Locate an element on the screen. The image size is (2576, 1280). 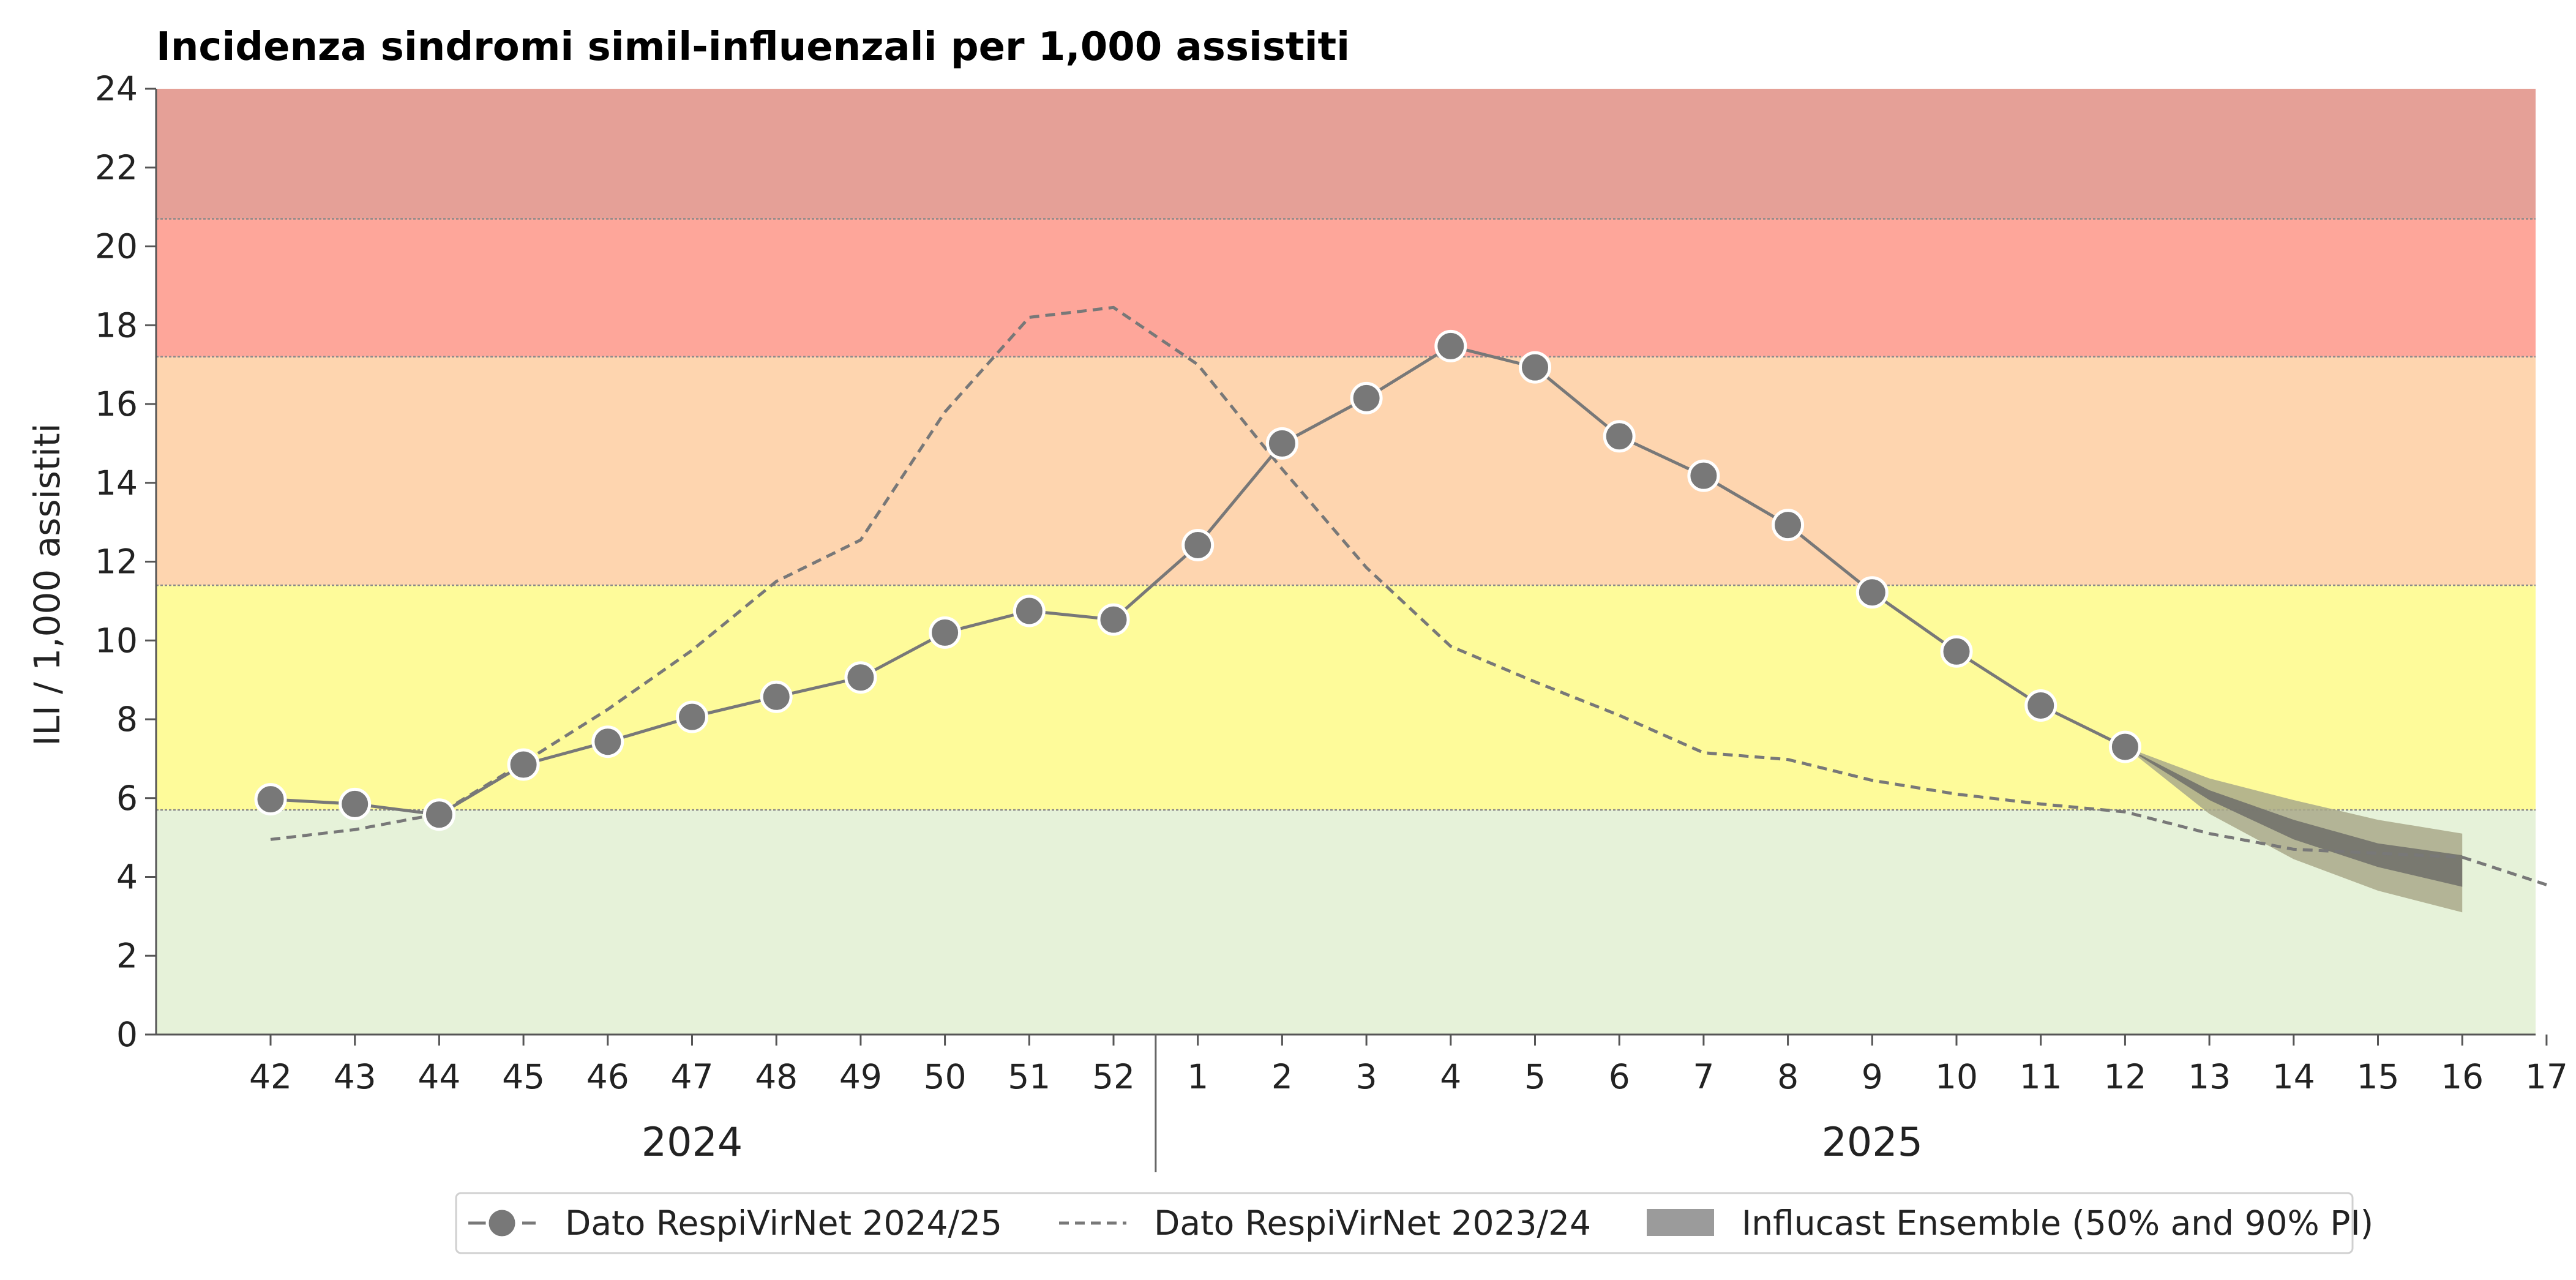
year-label: 2024 is located at coordinates (692, 1143).